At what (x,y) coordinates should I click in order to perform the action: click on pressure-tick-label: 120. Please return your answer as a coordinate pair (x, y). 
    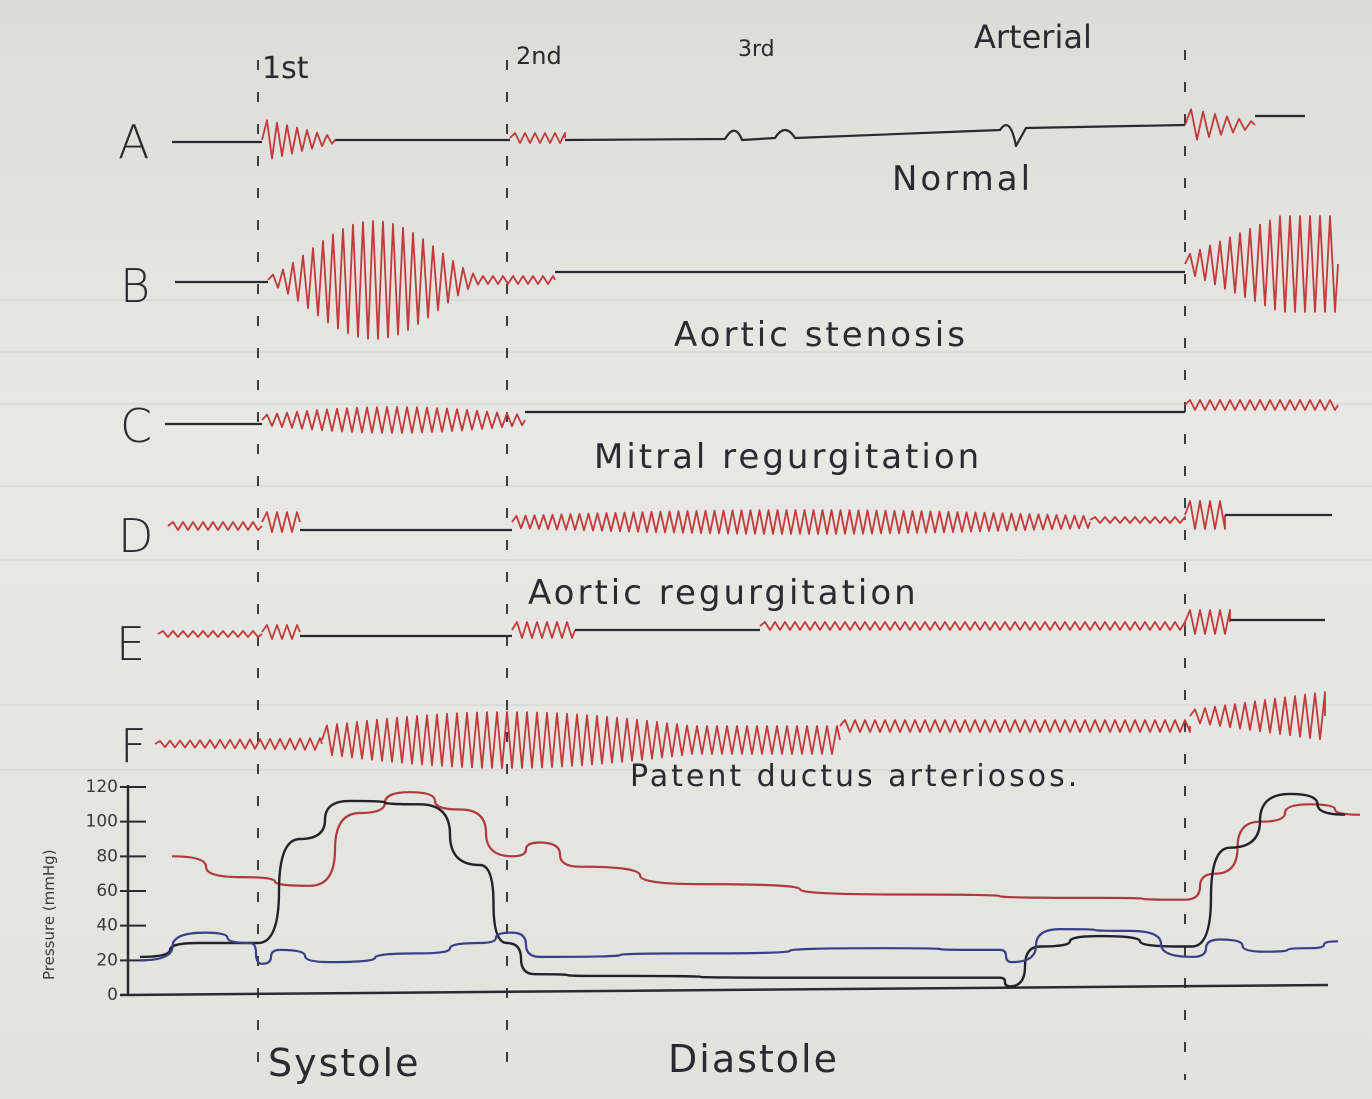
    Looking at the image, I should click on (102, 787).